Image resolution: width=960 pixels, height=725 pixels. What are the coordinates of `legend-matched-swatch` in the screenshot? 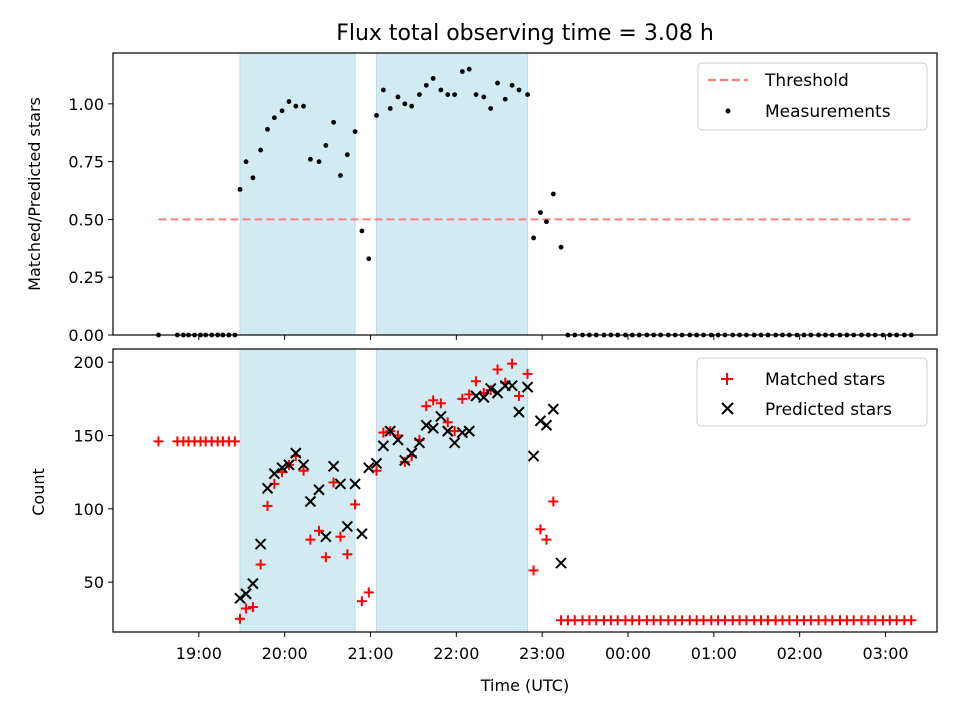 It's located at (727, 379).